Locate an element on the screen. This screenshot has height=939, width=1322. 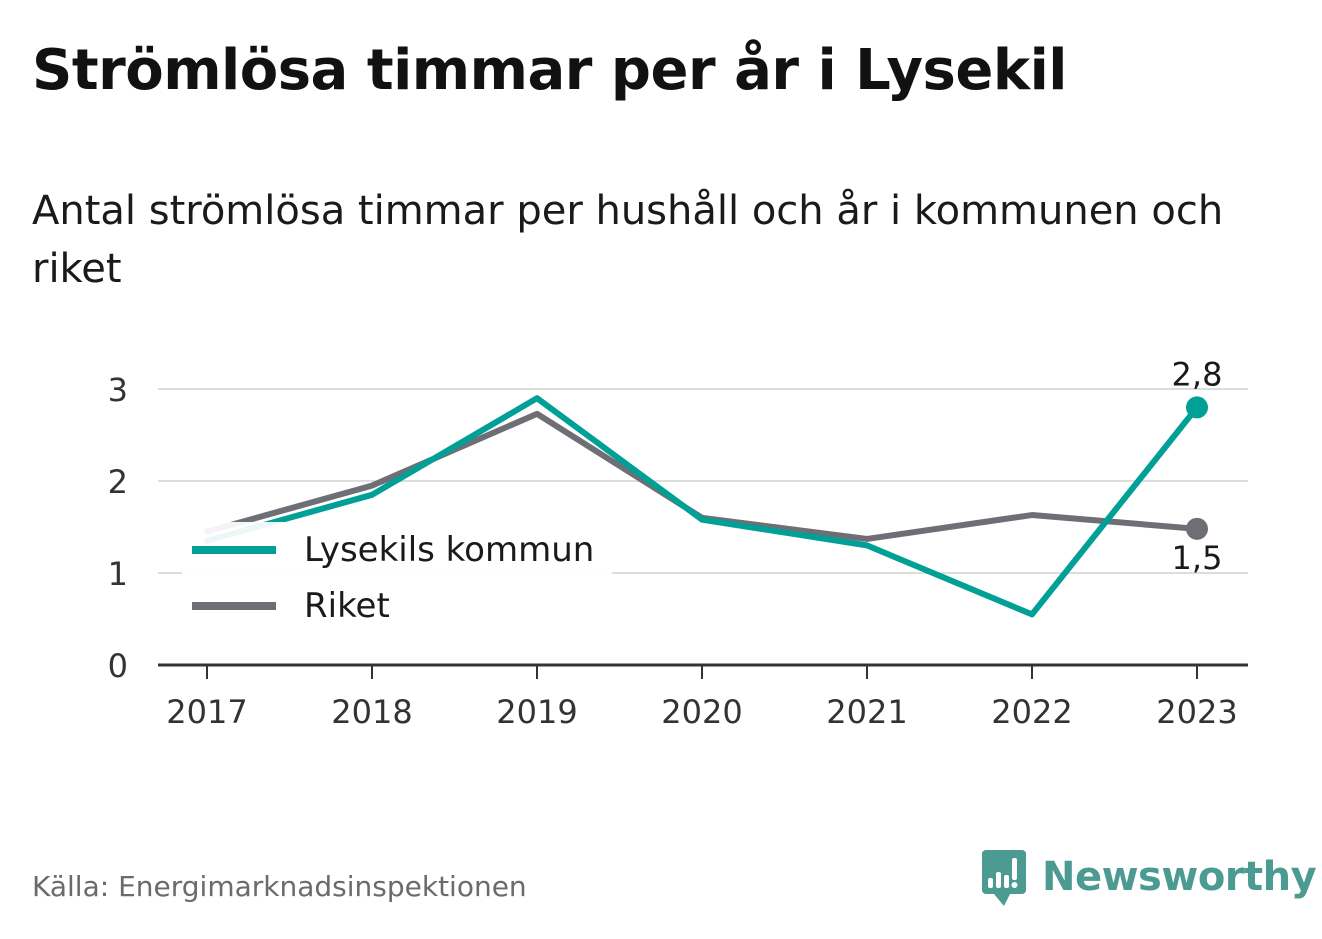
x-tick-label: 2022 is located at coordinates (1031, 712).